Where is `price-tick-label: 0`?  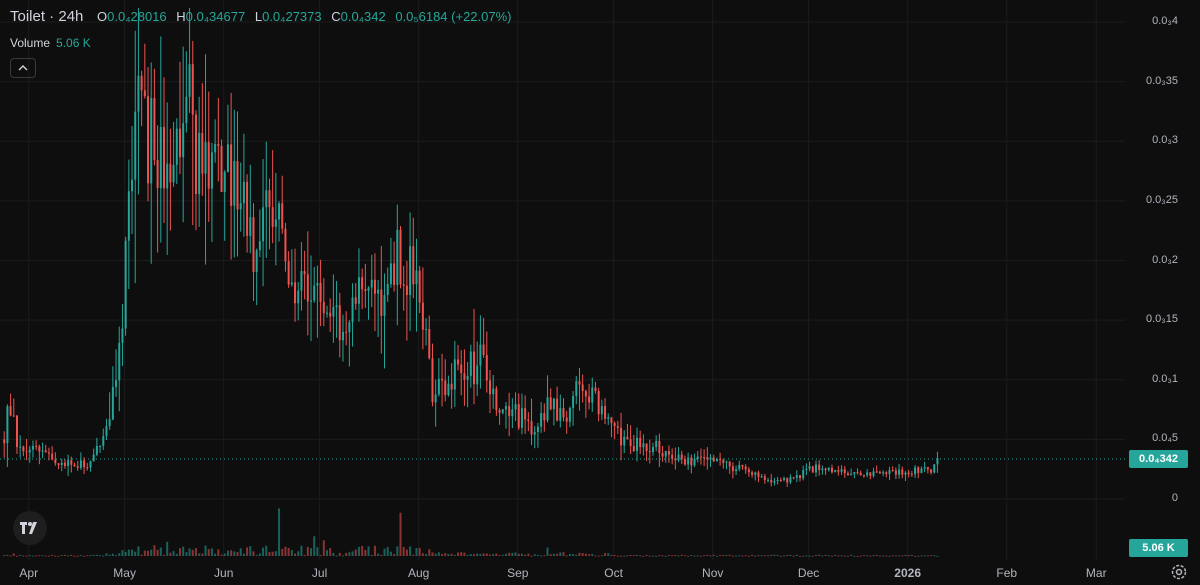
price-tick-label: 0 is located at coordinates (1174, 498).